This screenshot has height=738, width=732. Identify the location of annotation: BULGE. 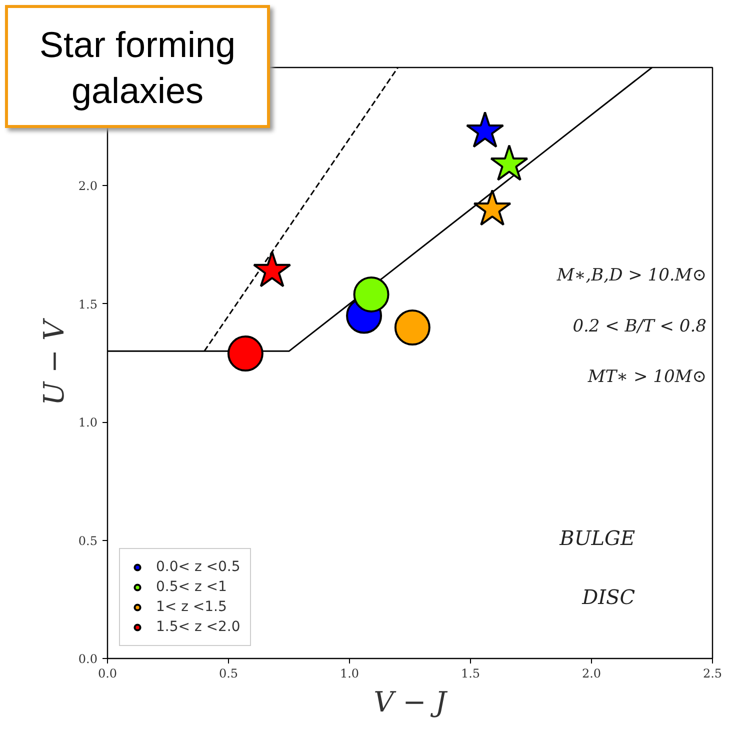
(597, 538).